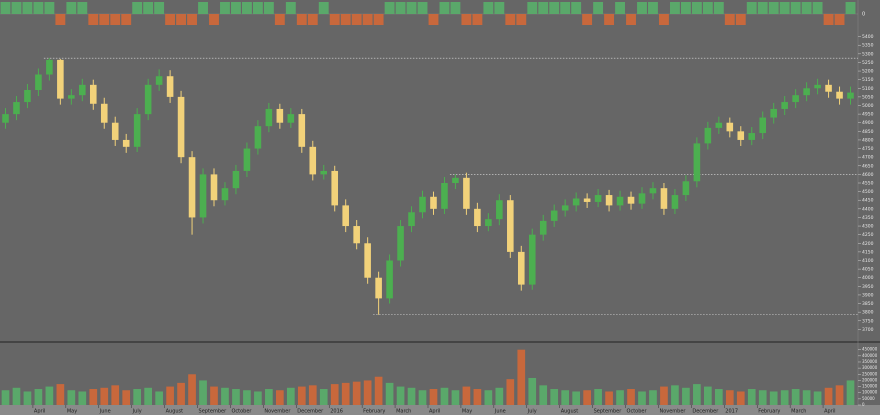  What do you see at coordinates (403, 412) in the screenshot?
I see `x-tick-label: March` at bounding box center [403, 412].